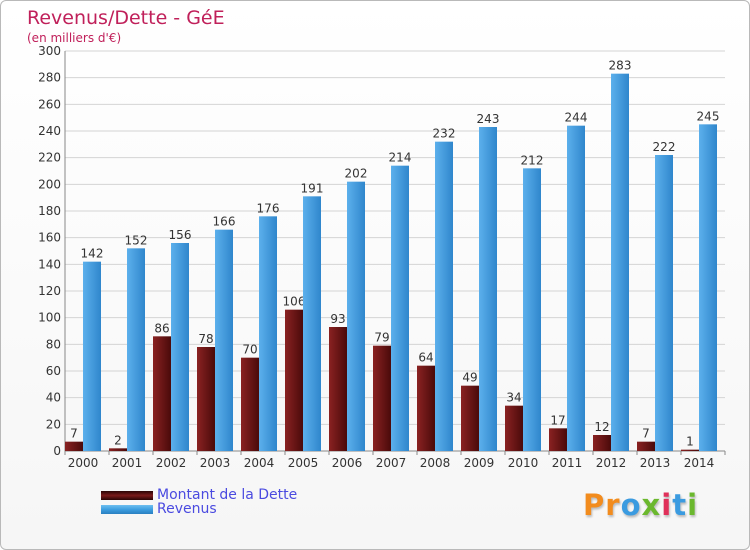 The height and width of the screenshot is (550, 750). What do you see at coordinates (249, 350) in the screenshot?
I see `debt-value-label: 70` at bounding box center [249, 350].